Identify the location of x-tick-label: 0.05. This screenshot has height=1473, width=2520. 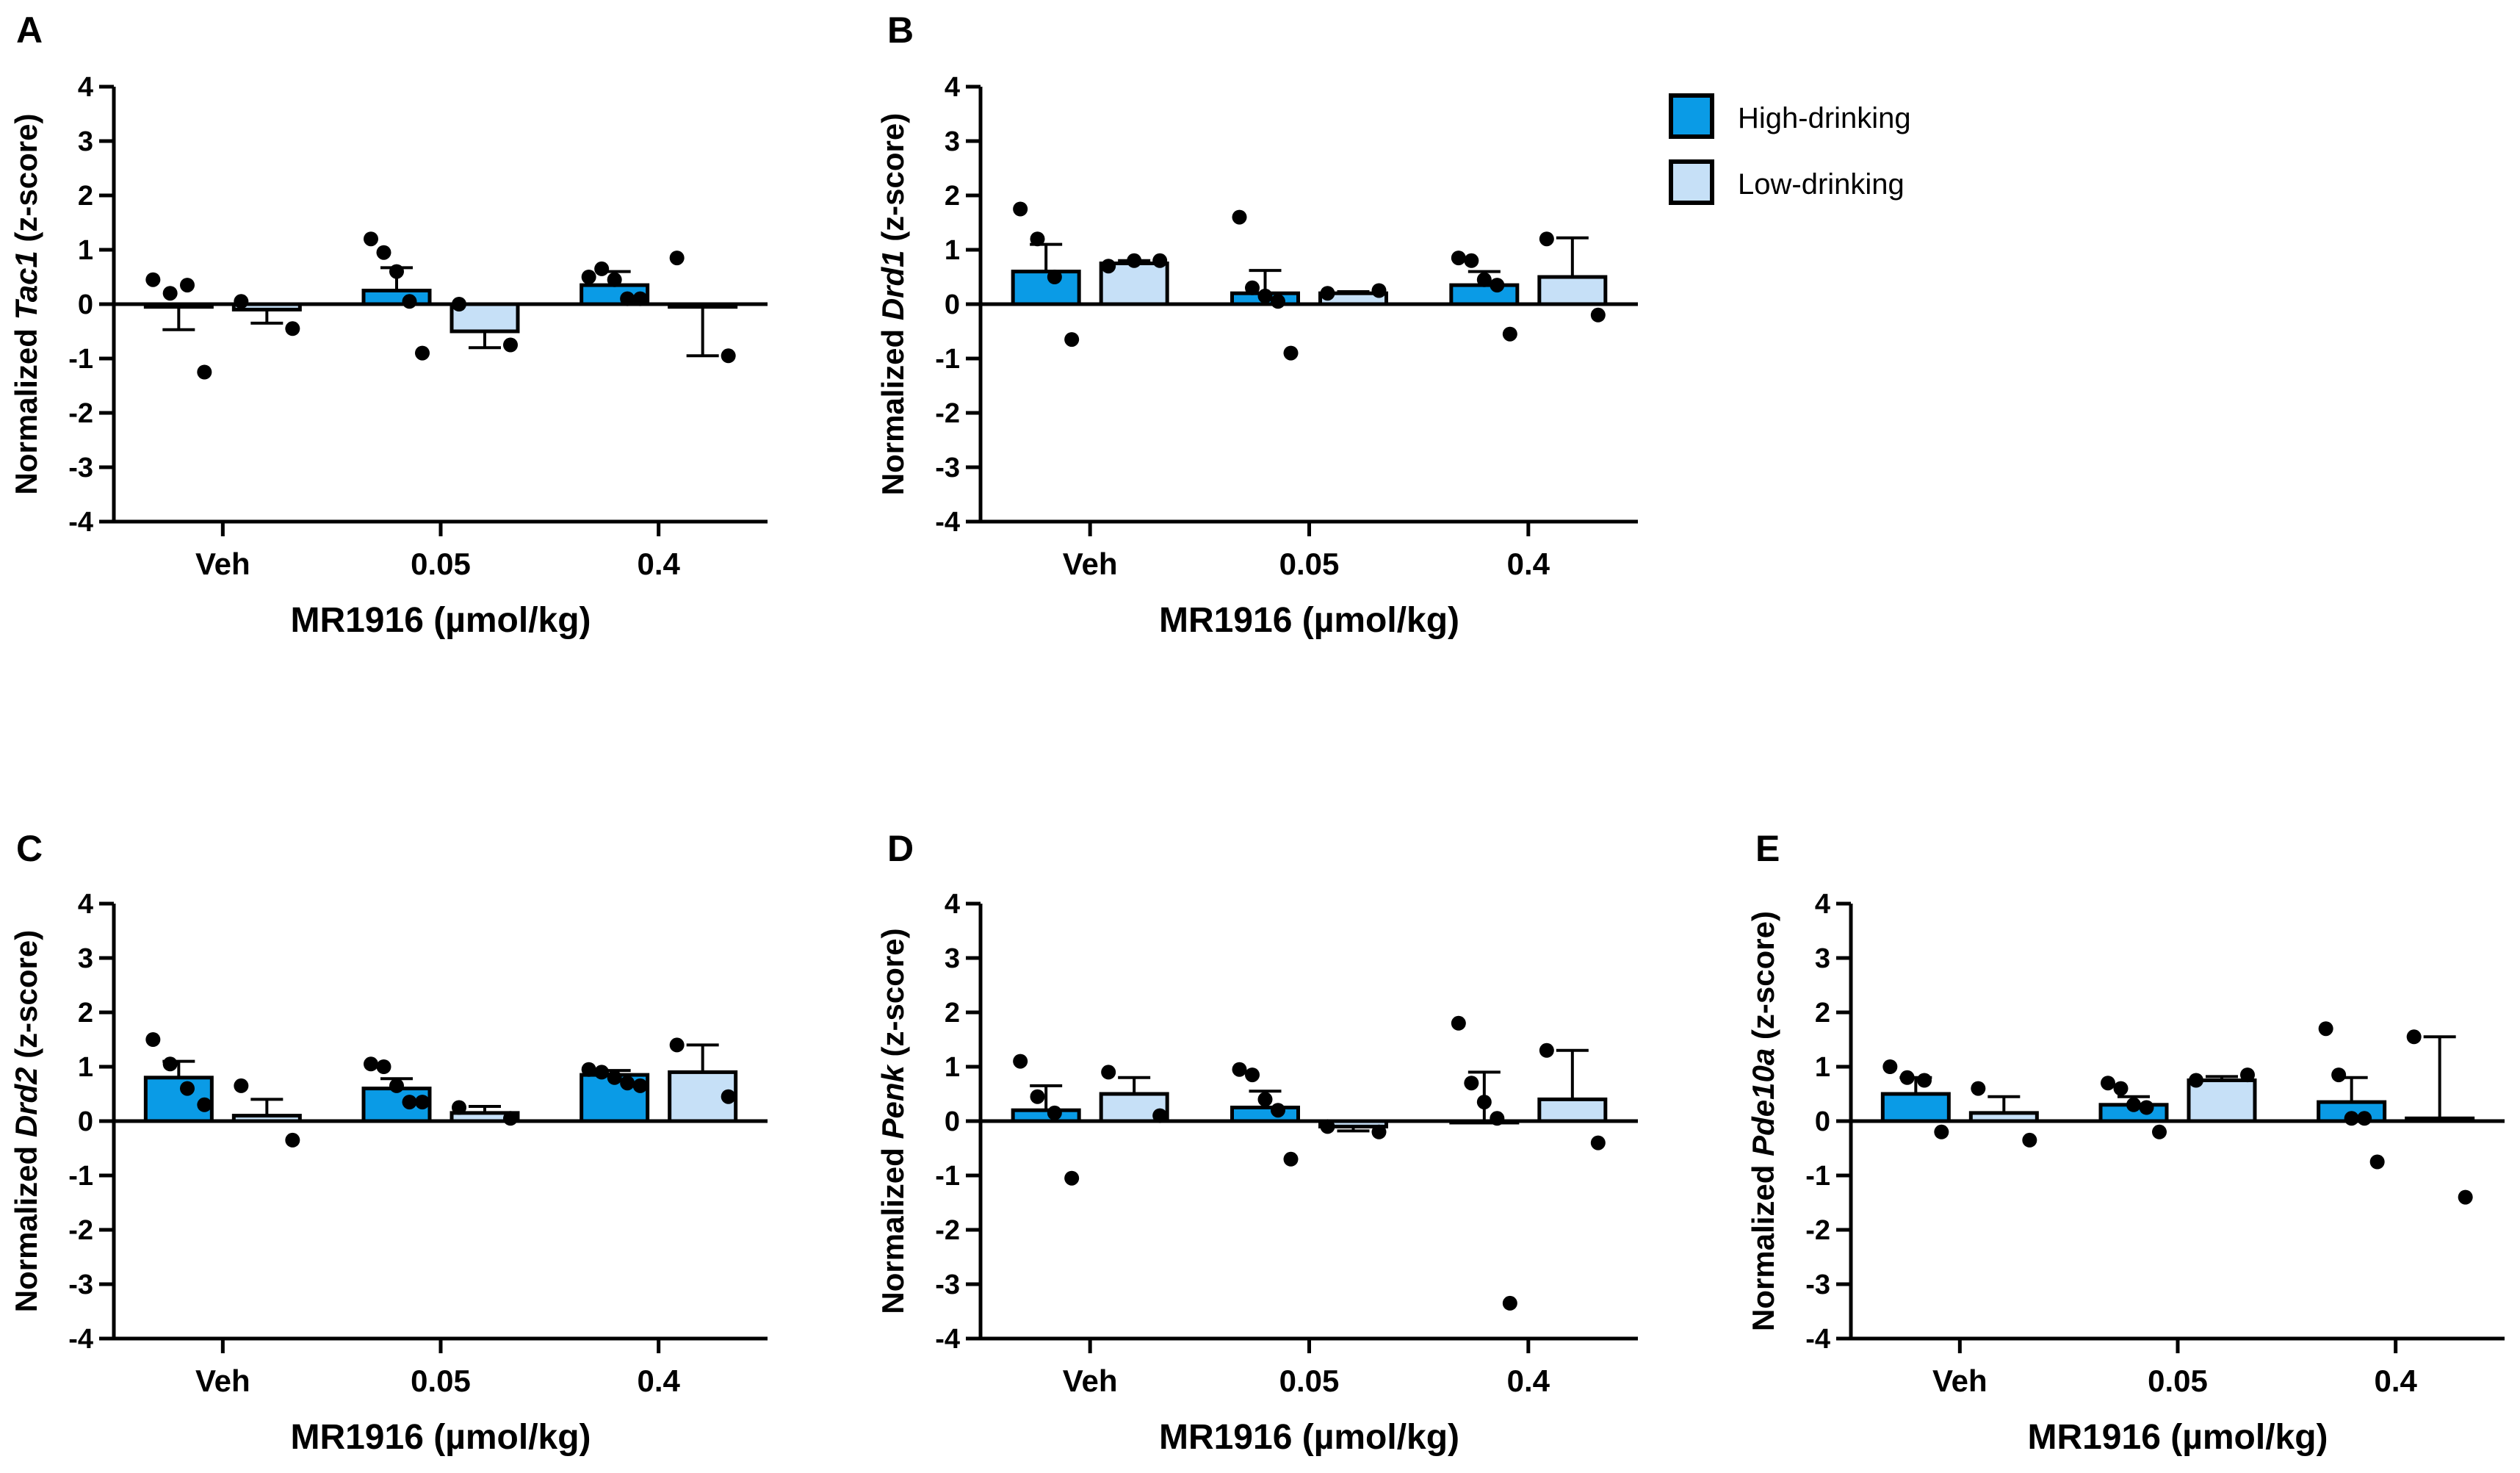
(441, 564).